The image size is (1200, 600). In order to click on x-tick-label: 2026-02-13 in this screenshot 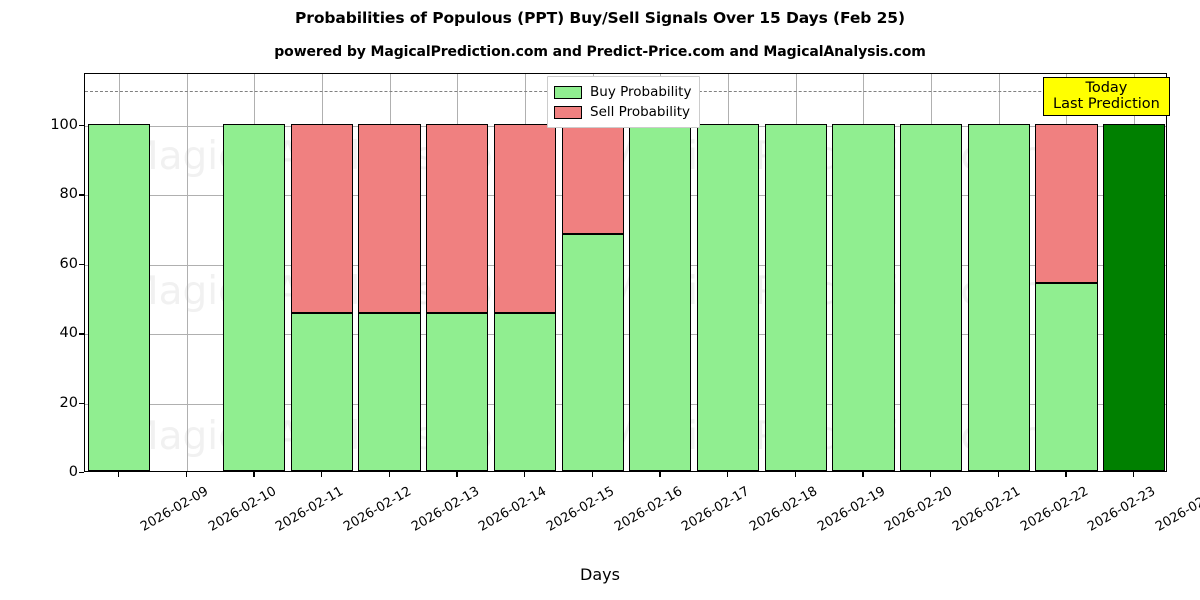, I will do `click(445, 509)`.